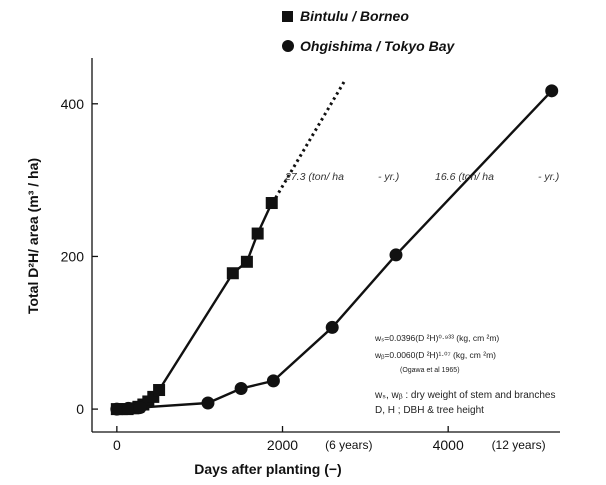 Image resolution: width=606 pixels, height=485 pixels. I want to click on note-dry-weight: wₛ, wᵦ : dry weight of stem and branches, so click(464, 395).